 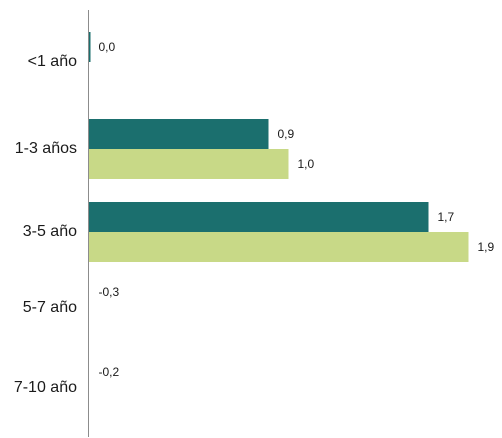 What do you see at coordinates (107, 47) in the screenshot?
I see `data-label: 0,0` at bounding box center [107, 47].